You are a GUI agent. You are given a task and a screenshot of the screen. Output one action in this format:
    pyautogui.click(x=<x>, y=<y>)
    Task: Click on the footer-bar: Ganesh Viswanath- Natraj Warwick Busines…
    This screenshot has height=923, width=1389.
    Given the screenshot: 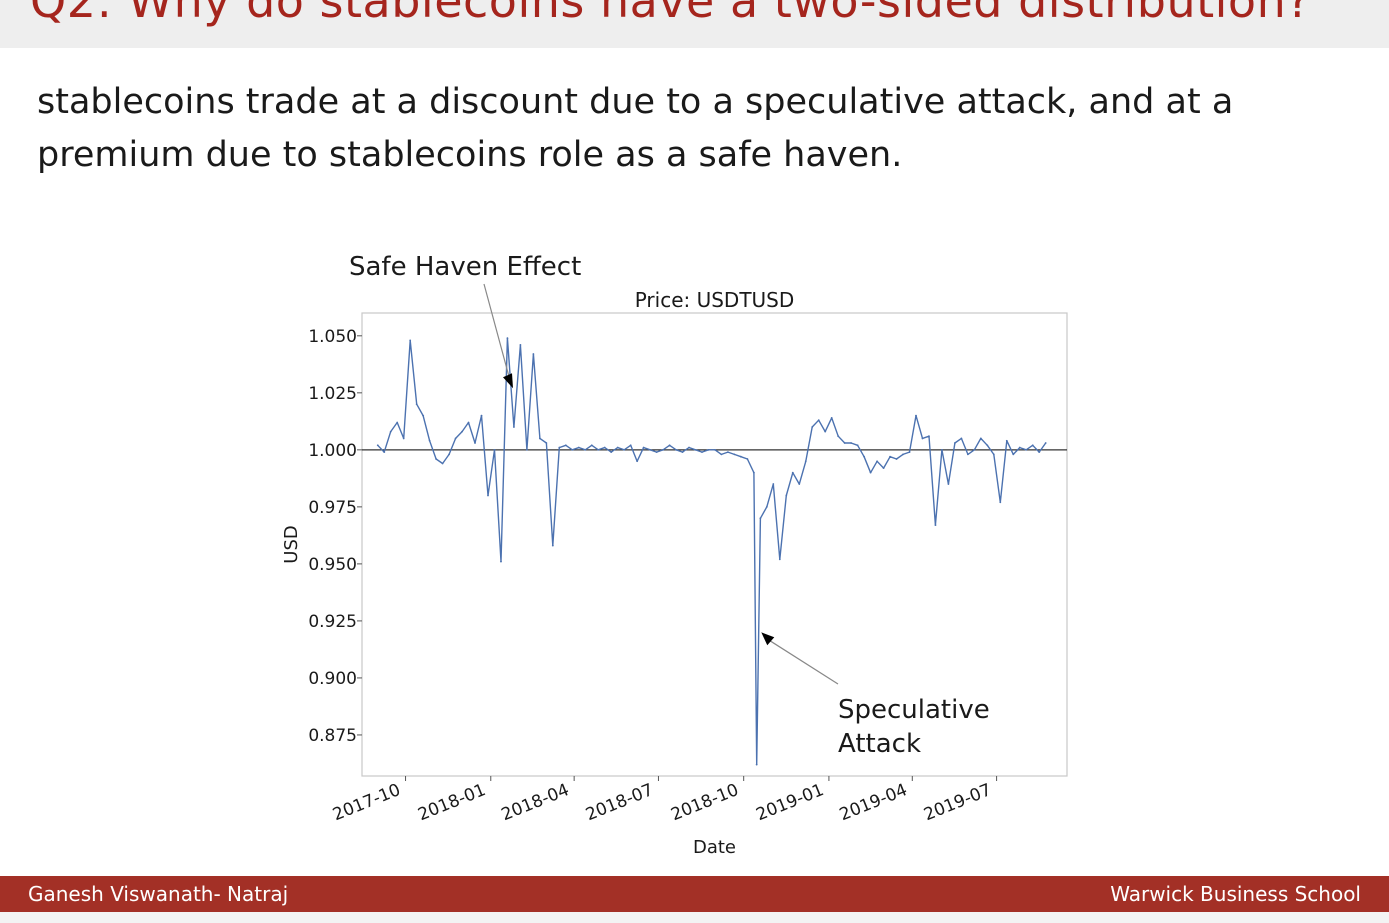 What is the action you would take?
    pyautogui.click(x=694, y=894)
    